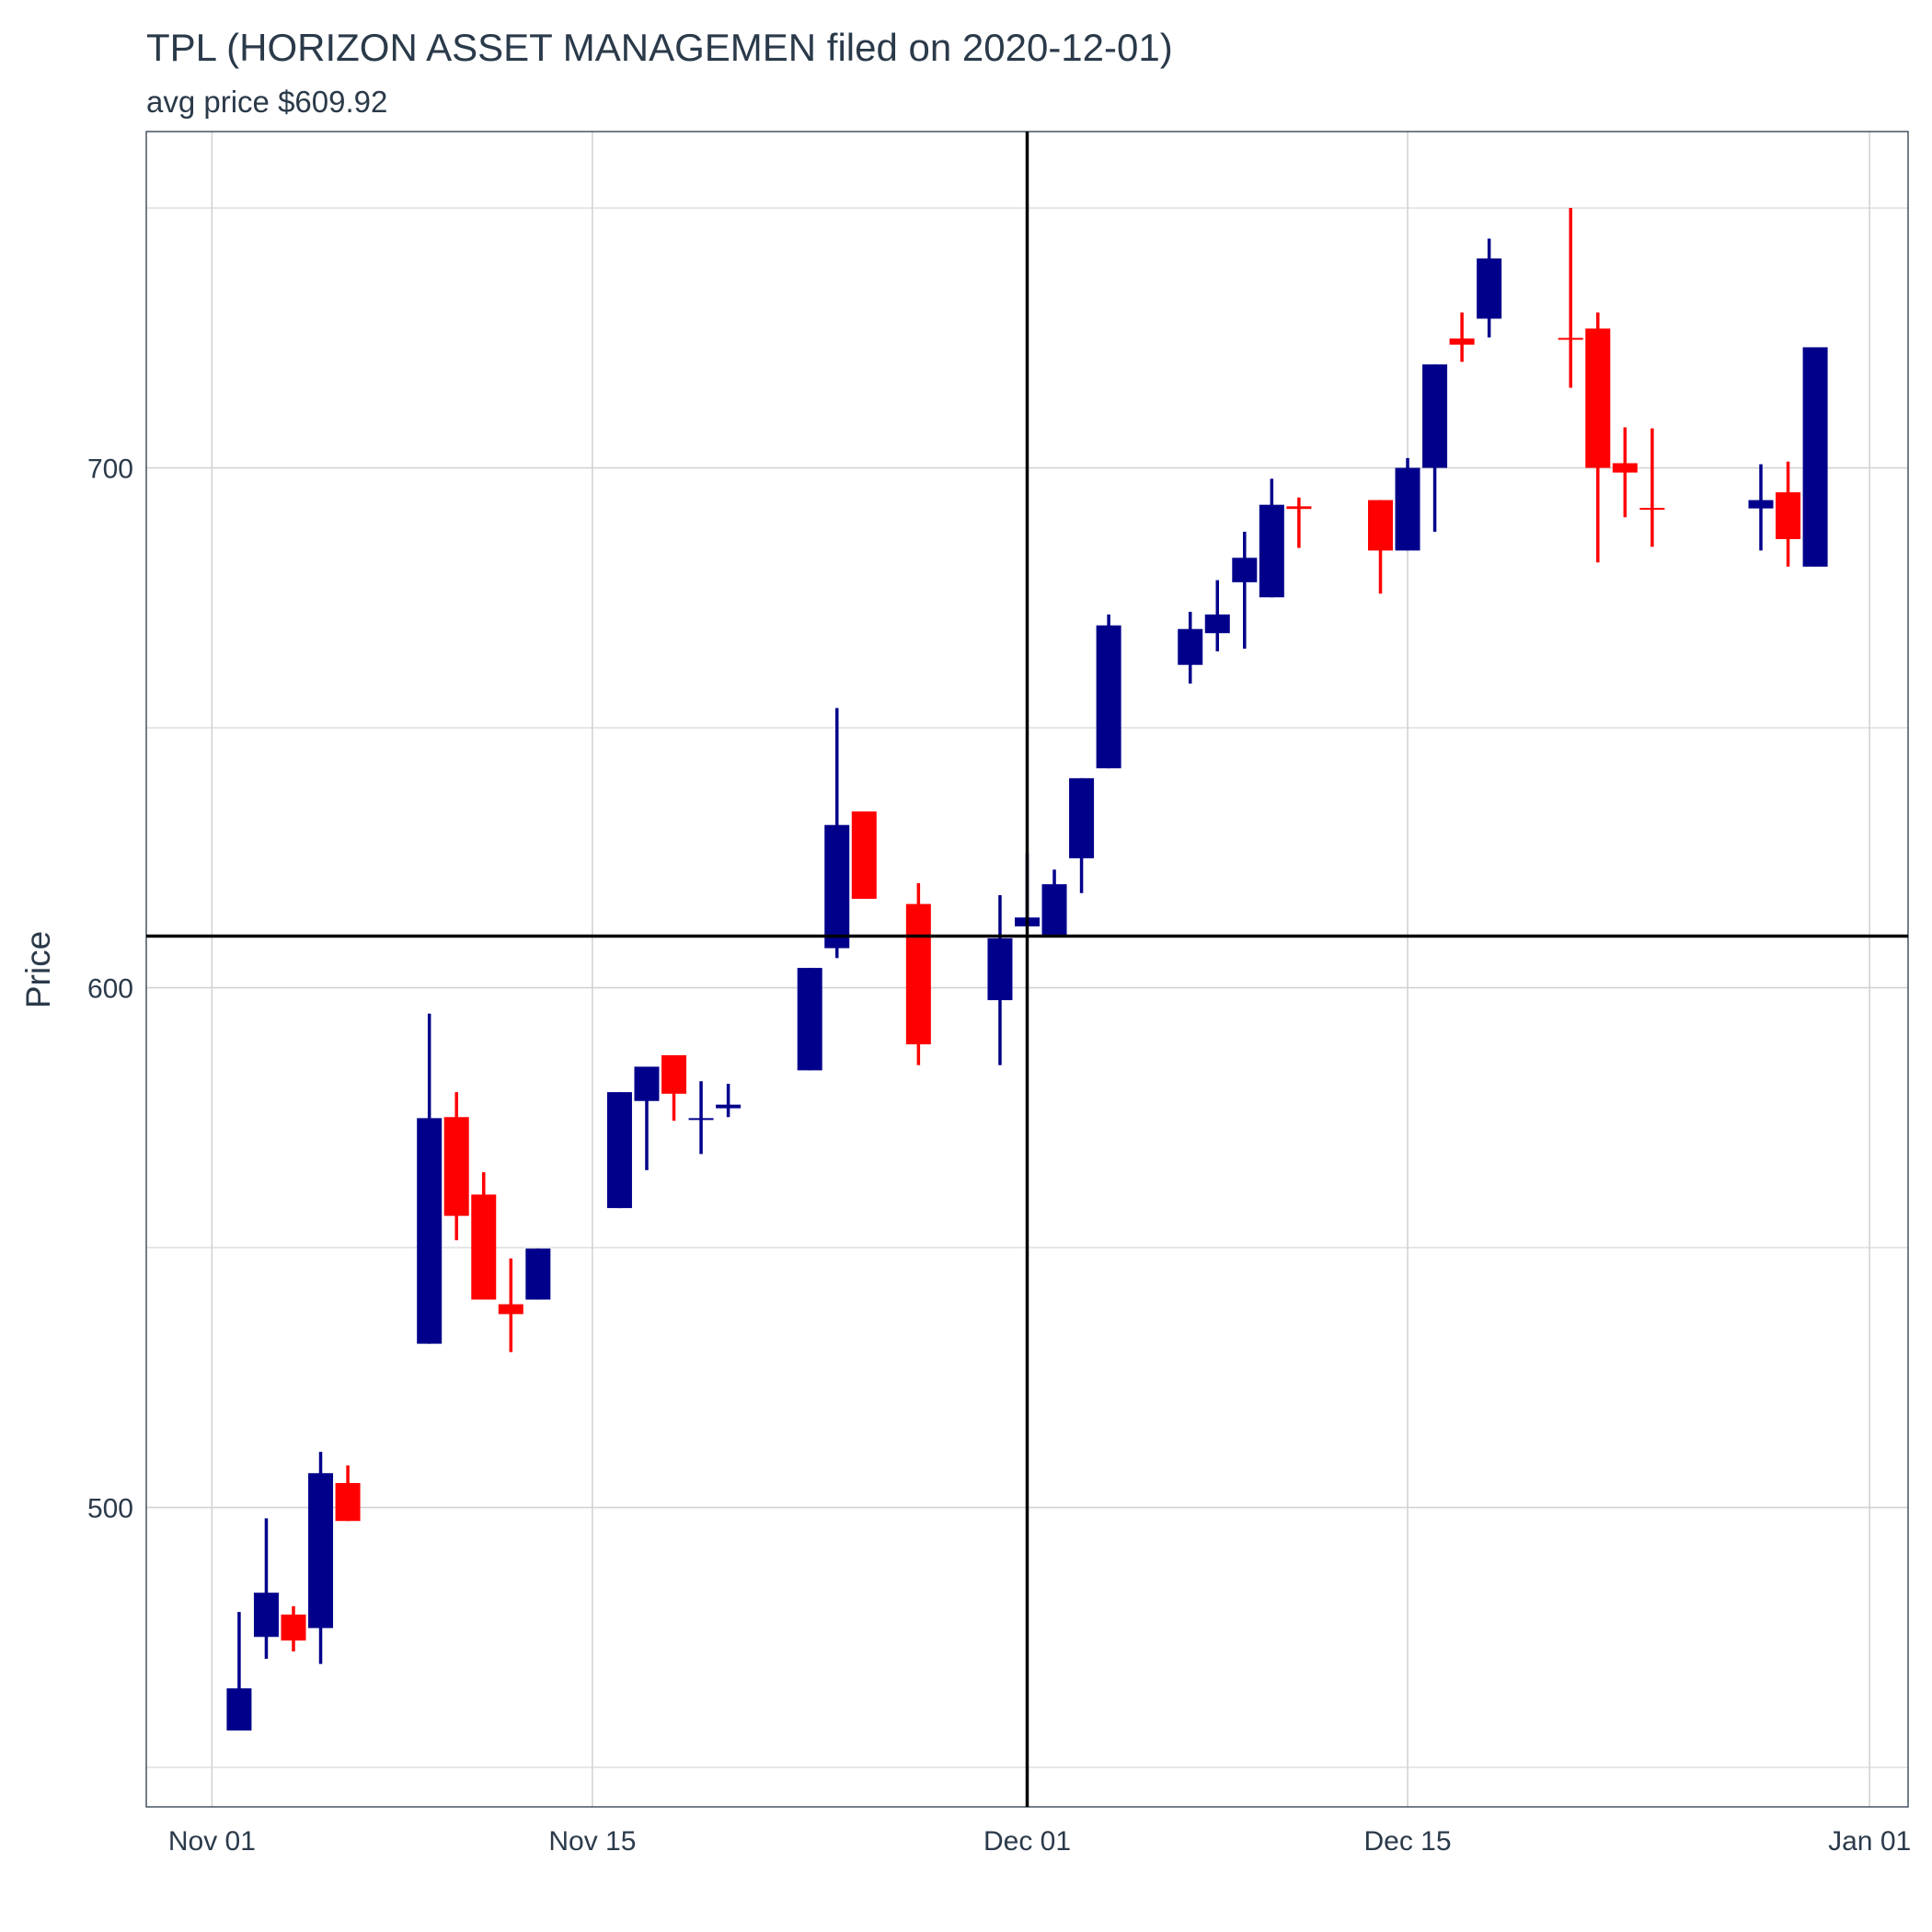 The height and width of the screenshot is (1932, 1932). Describe the element at coordinates (1407, 1841) in the screenshot. I see `x-tick-label: Dec 15` at that location.